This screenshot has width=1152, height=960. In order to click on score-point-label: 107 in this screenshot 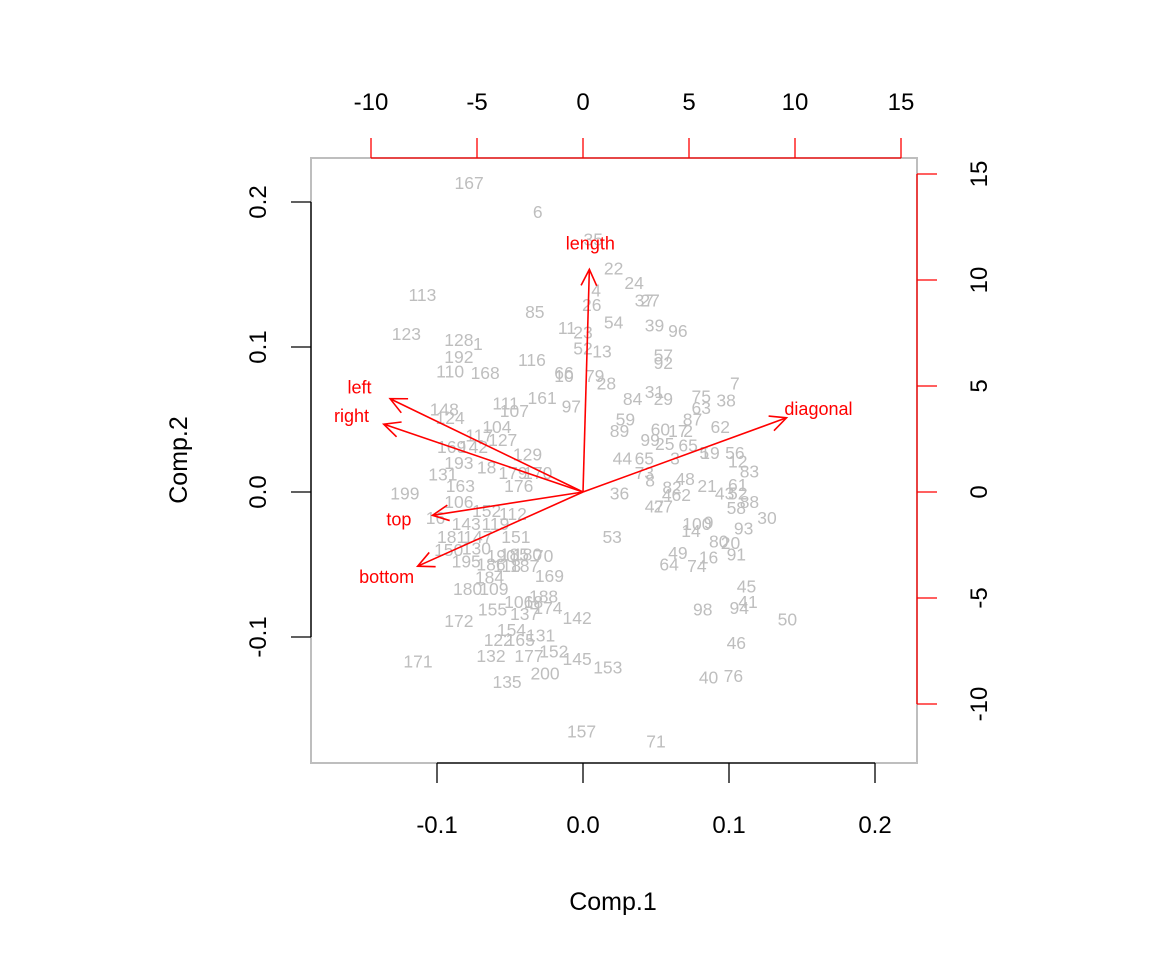, I will do `click(514, 411)`.